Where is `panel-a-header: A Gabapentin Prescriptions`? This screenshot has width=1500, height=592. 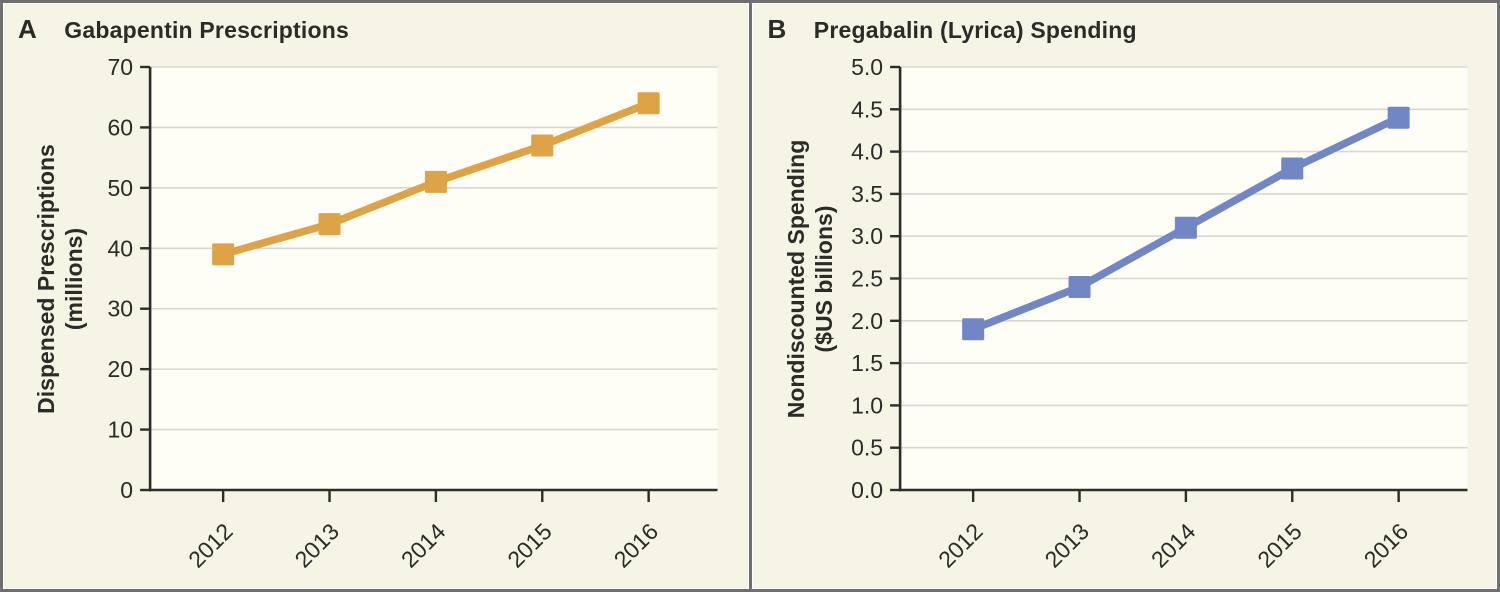
panel-a-header: A Gabapentin Prescriptions is located at coordinates (183, 29).